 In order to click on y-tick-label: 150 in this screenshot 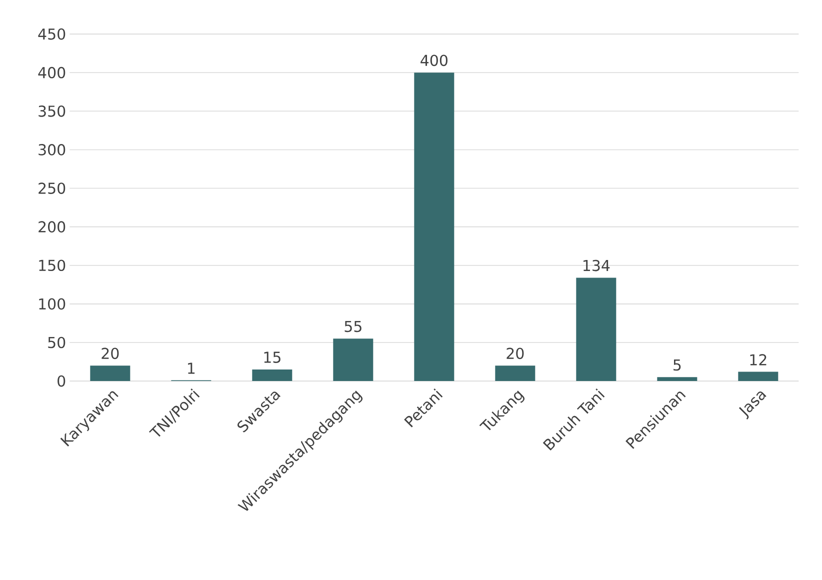, I will do `click(52, 266)`.